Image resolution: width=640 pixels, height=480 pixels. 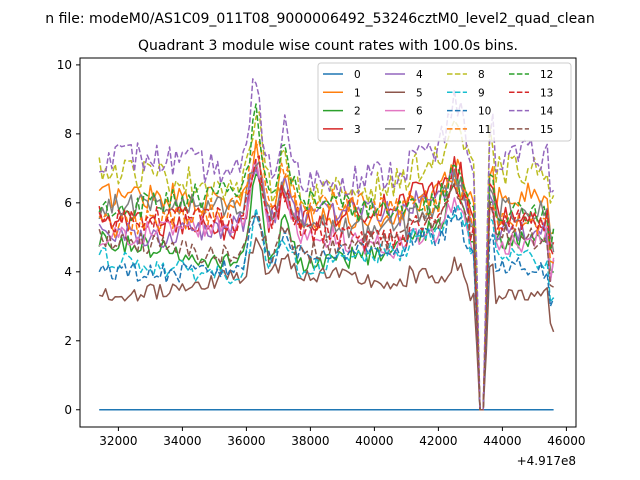 I want to click on legend-label-3: 3, so click(x=357, y=130).